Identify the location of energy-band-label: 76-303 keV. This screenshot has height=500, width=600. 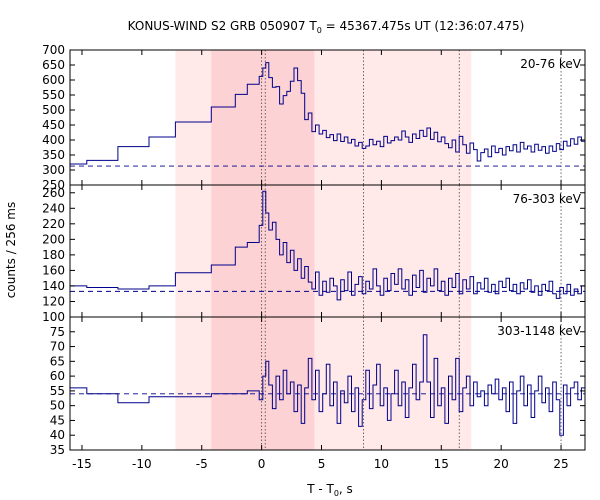
(547, 199).